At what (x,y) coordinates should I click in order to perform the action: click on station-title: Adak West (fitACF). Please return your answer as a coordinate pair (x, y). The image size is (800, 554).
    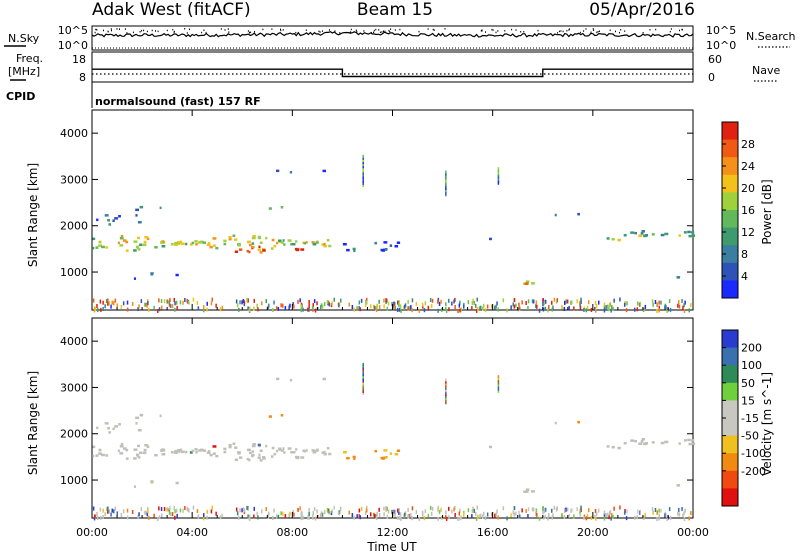
    Looking at the image, I should click on (171, 10).